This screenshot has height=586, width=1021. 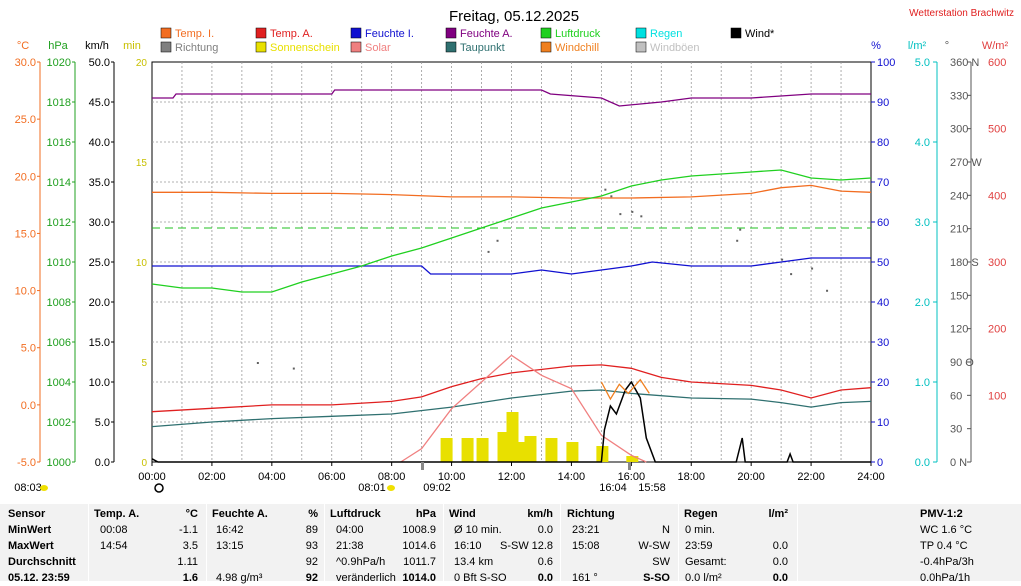 What do you see at coordinates (313, 514) in the screenshot?
I see `stat-header: %` at bounding box center [313, 514].